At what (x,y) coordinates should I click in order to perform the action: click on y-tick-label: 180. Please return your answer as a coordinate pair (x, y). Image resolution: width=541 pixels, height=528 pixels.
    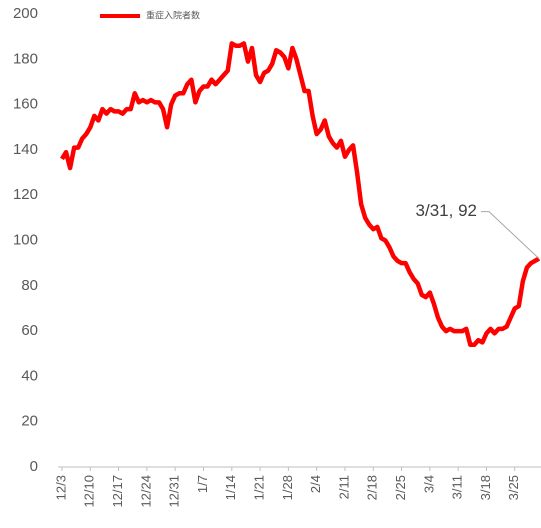
    Looking at the image, I should click on (25, 58).